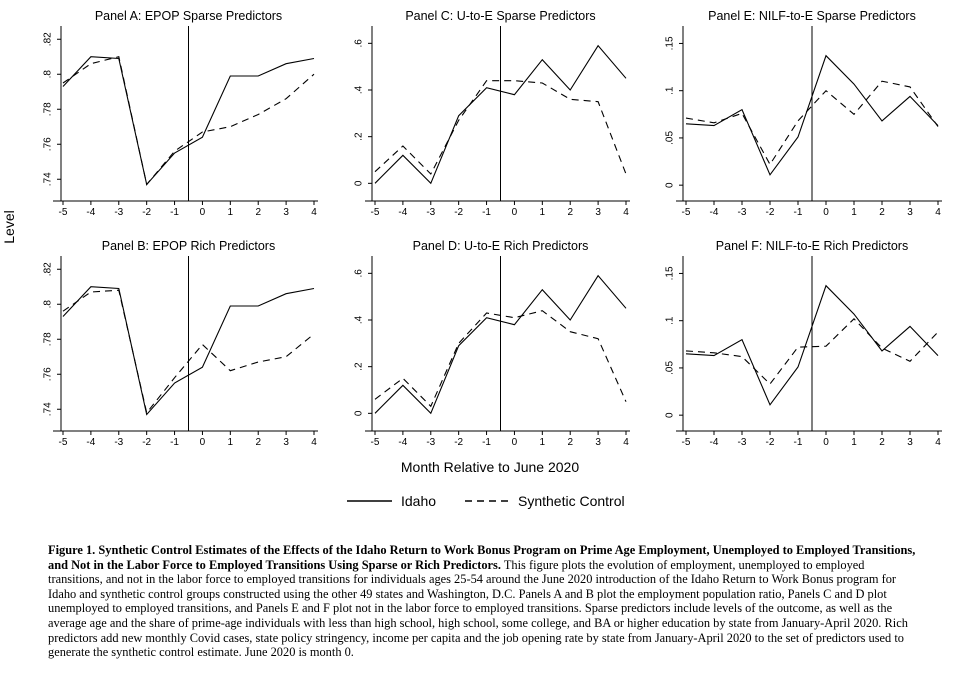 Image resolution: width=958 pixels, height=697 pixels. Describe the element at coordinates (670, 320) in the screenshot. I see `panel-f-y-tick-label: .1` at that location.